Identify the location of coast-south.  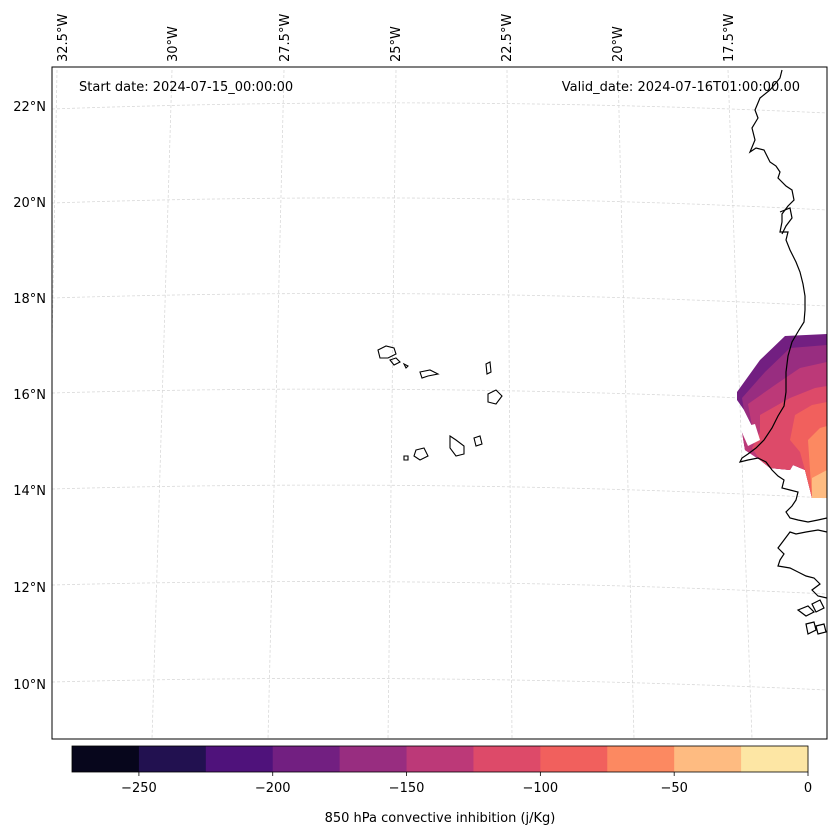
(802, 564).